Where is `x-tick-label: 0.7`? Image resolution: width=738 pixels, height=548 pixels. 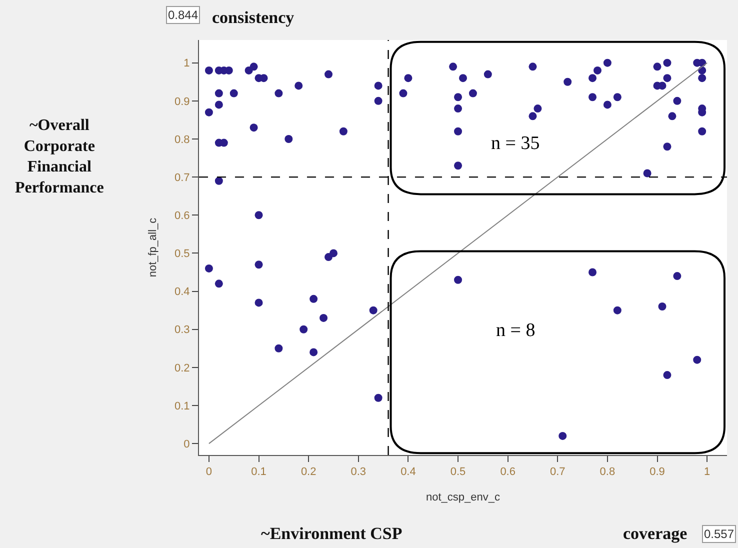
x-tick-label: 0.7 is located at coordinates (558, 472).